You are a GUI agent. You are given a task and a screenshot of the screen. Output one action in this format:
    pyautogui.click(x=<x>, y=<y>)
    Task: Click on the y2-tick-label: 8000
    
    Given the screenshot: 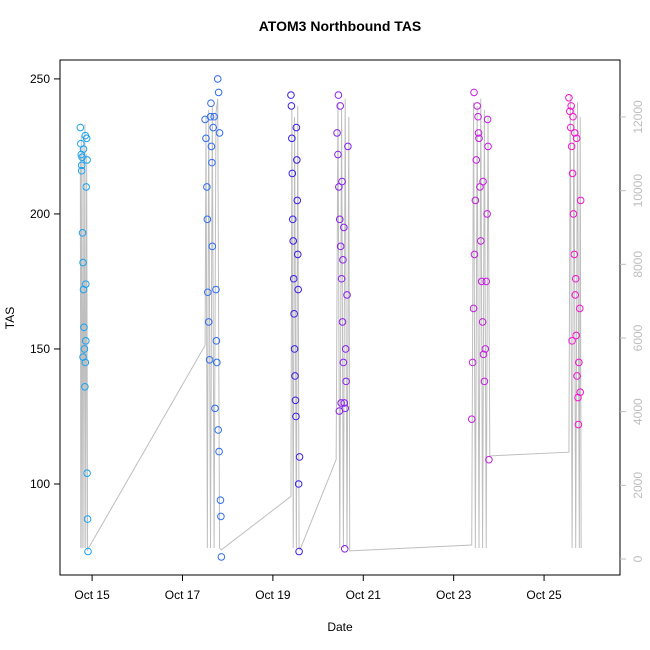 What is the action you would take?
    pyautogui.click(x=638, y=264)
    